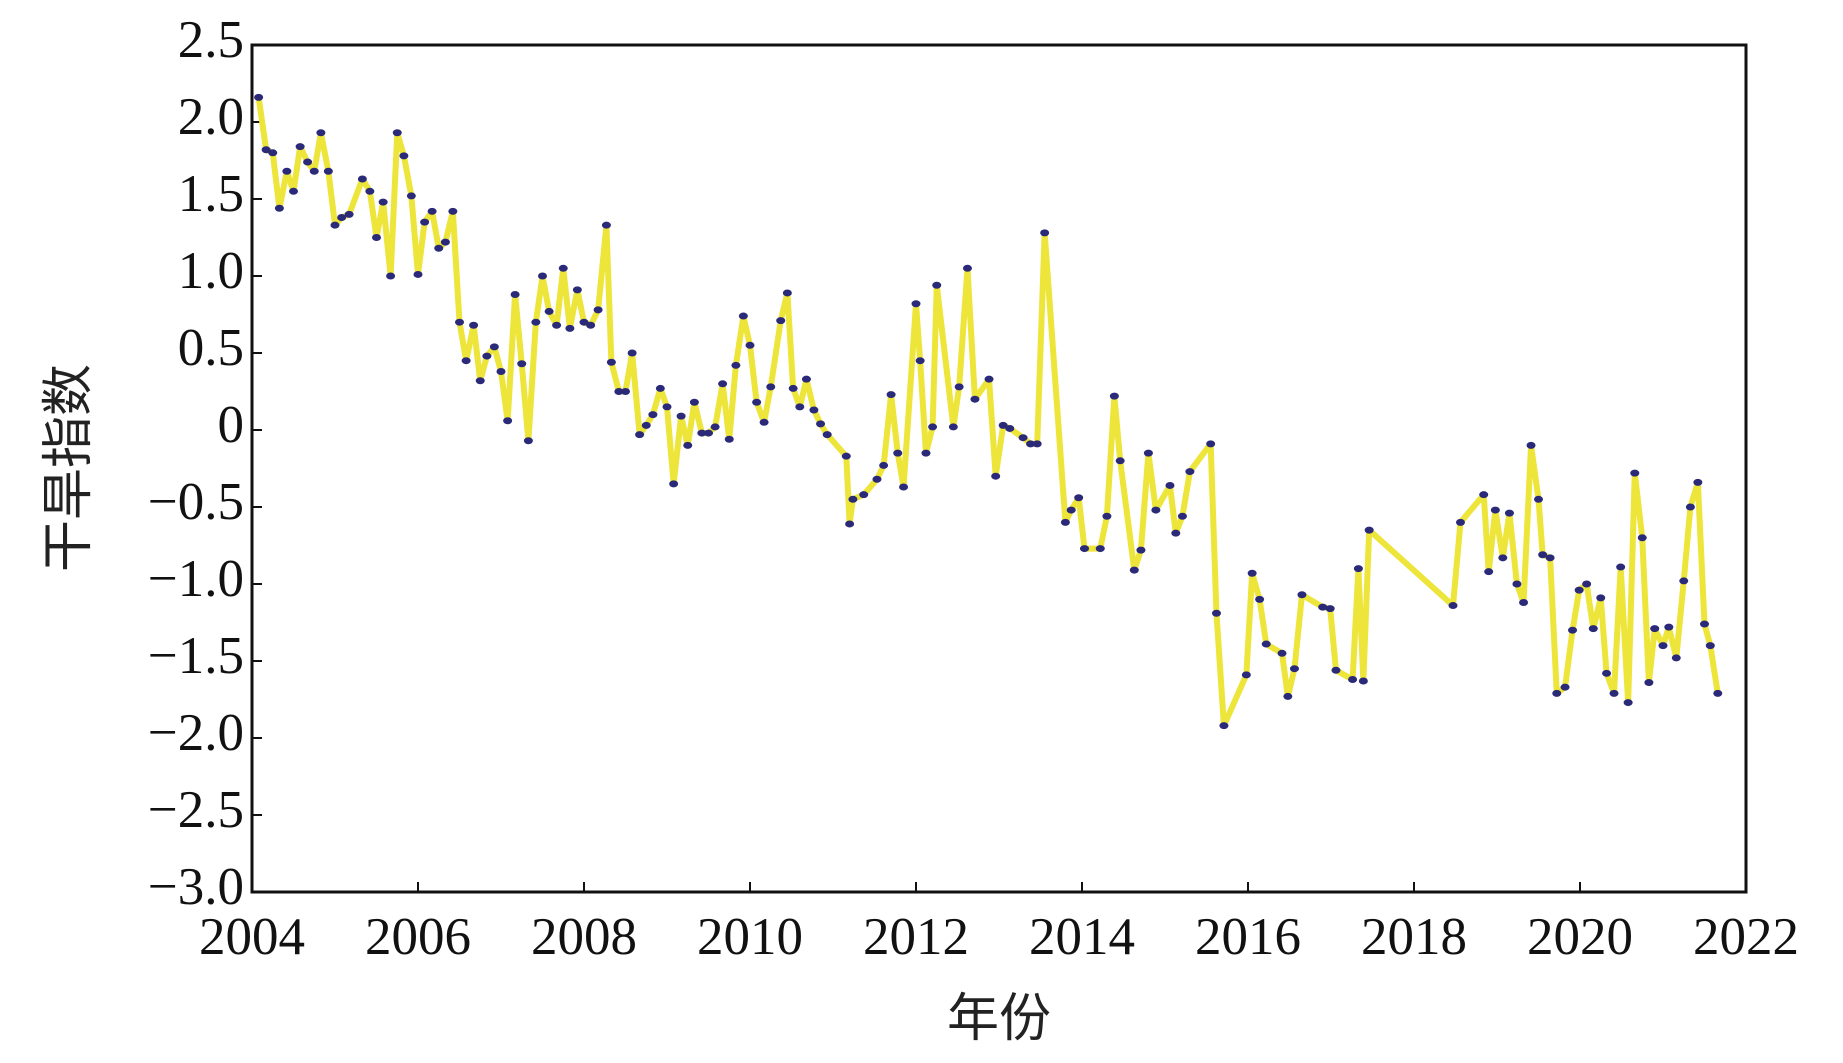 This screenshot has width=1843, height=1063. What do you see at coordinates (211, 40) in the screenshot?
I see `y-tick-label: 2.5` at bounding box center [211, 40].